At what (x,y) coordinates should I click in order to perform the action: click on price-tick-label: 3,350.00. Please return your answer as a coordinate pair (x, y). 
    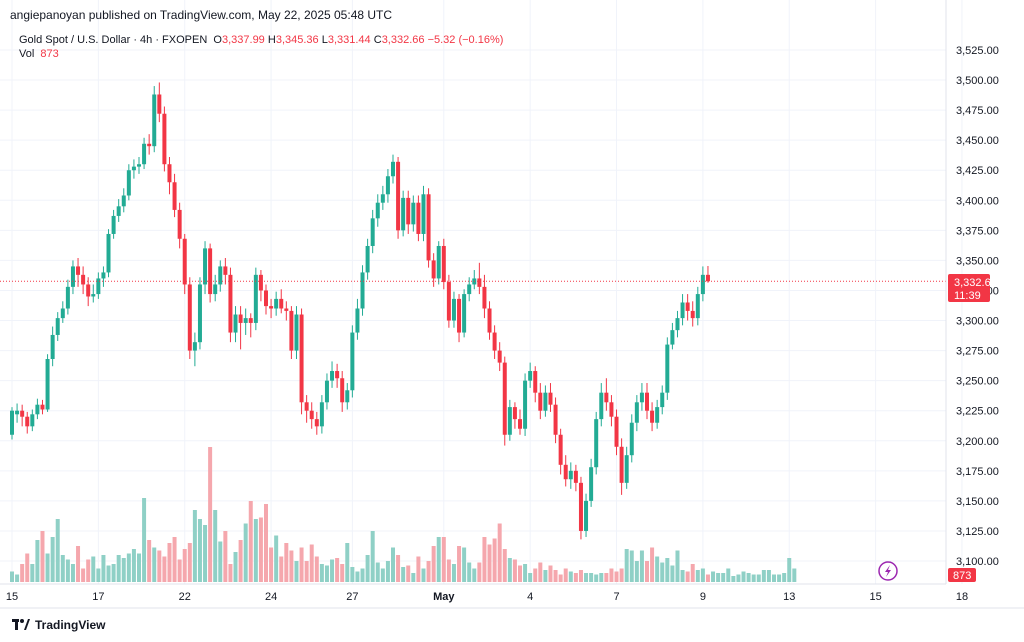
    Looking at the image, I should click on (977, 261).